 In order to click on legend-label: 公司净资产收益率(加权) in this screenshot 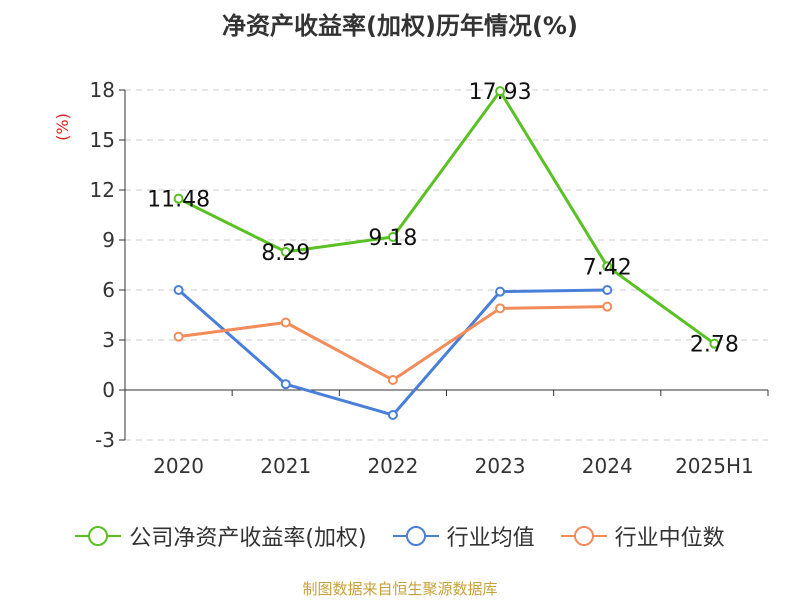, I will do `click(248, 538)`.